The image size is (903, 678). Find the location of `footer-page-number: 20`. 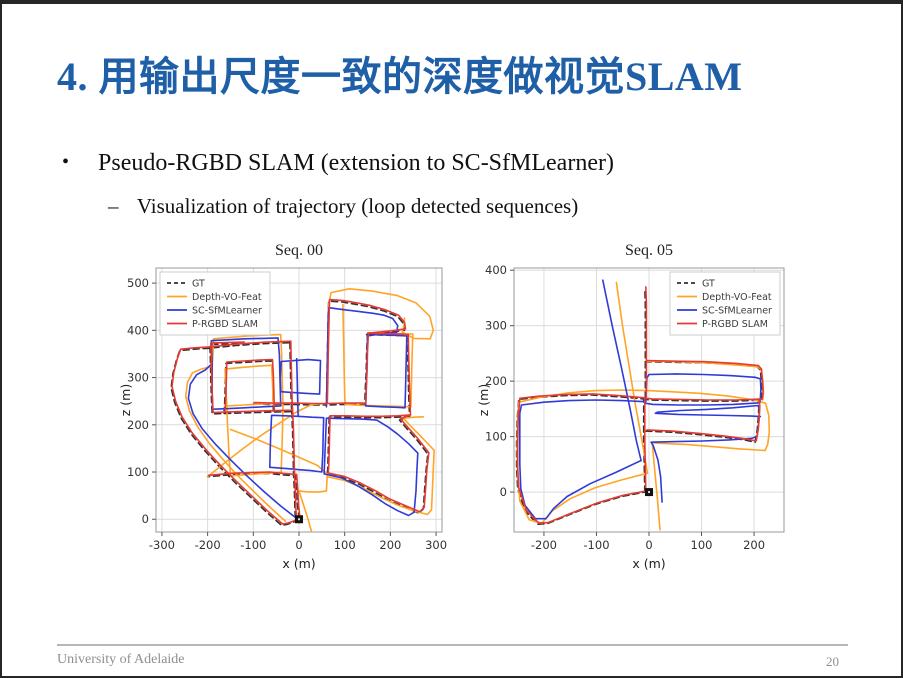

footer-page-number: 20 is located at coordinates (832, 661).